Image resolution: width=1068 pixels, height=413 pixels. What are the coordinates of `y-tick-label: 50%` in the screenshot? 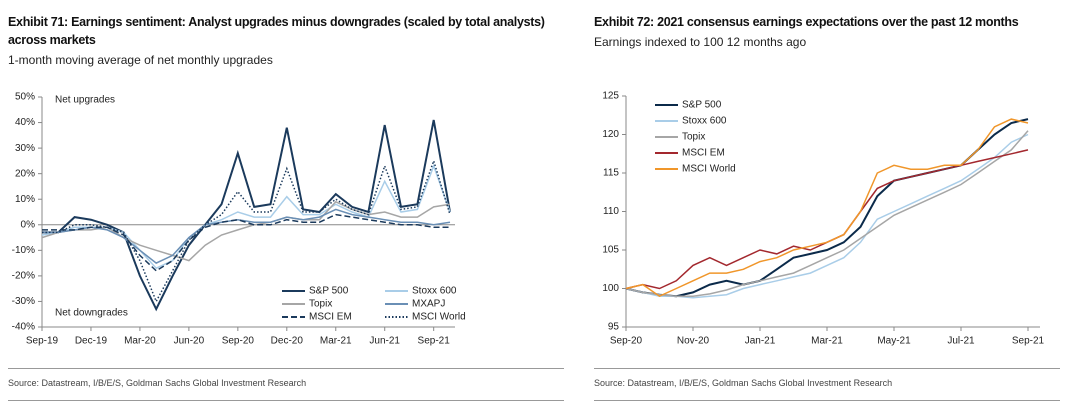 It's located at (25, 97).